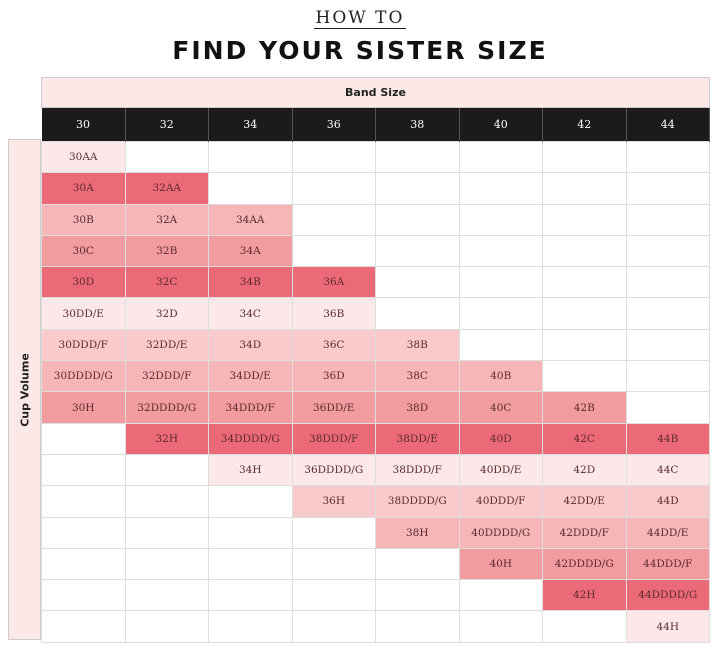 The height and width of the screenshot is (647, 720). I want to click on size-cell: 40DDDD/G, so click(500, 532).